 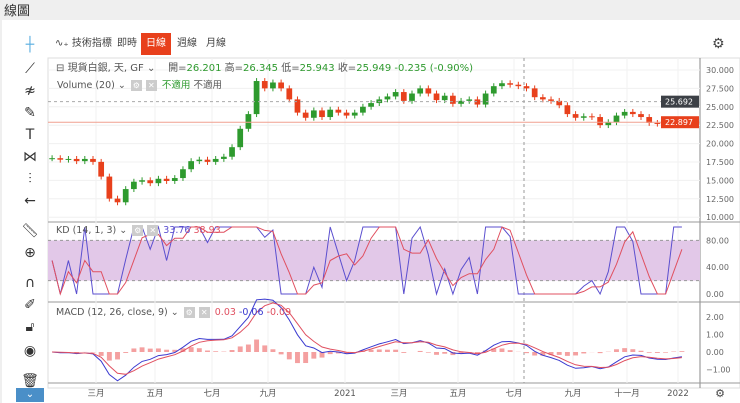 What do you see at coordinates (30, 201) in the screenshot?
I see `back-arrow-icon: ←` at bounding box center [30, 201].